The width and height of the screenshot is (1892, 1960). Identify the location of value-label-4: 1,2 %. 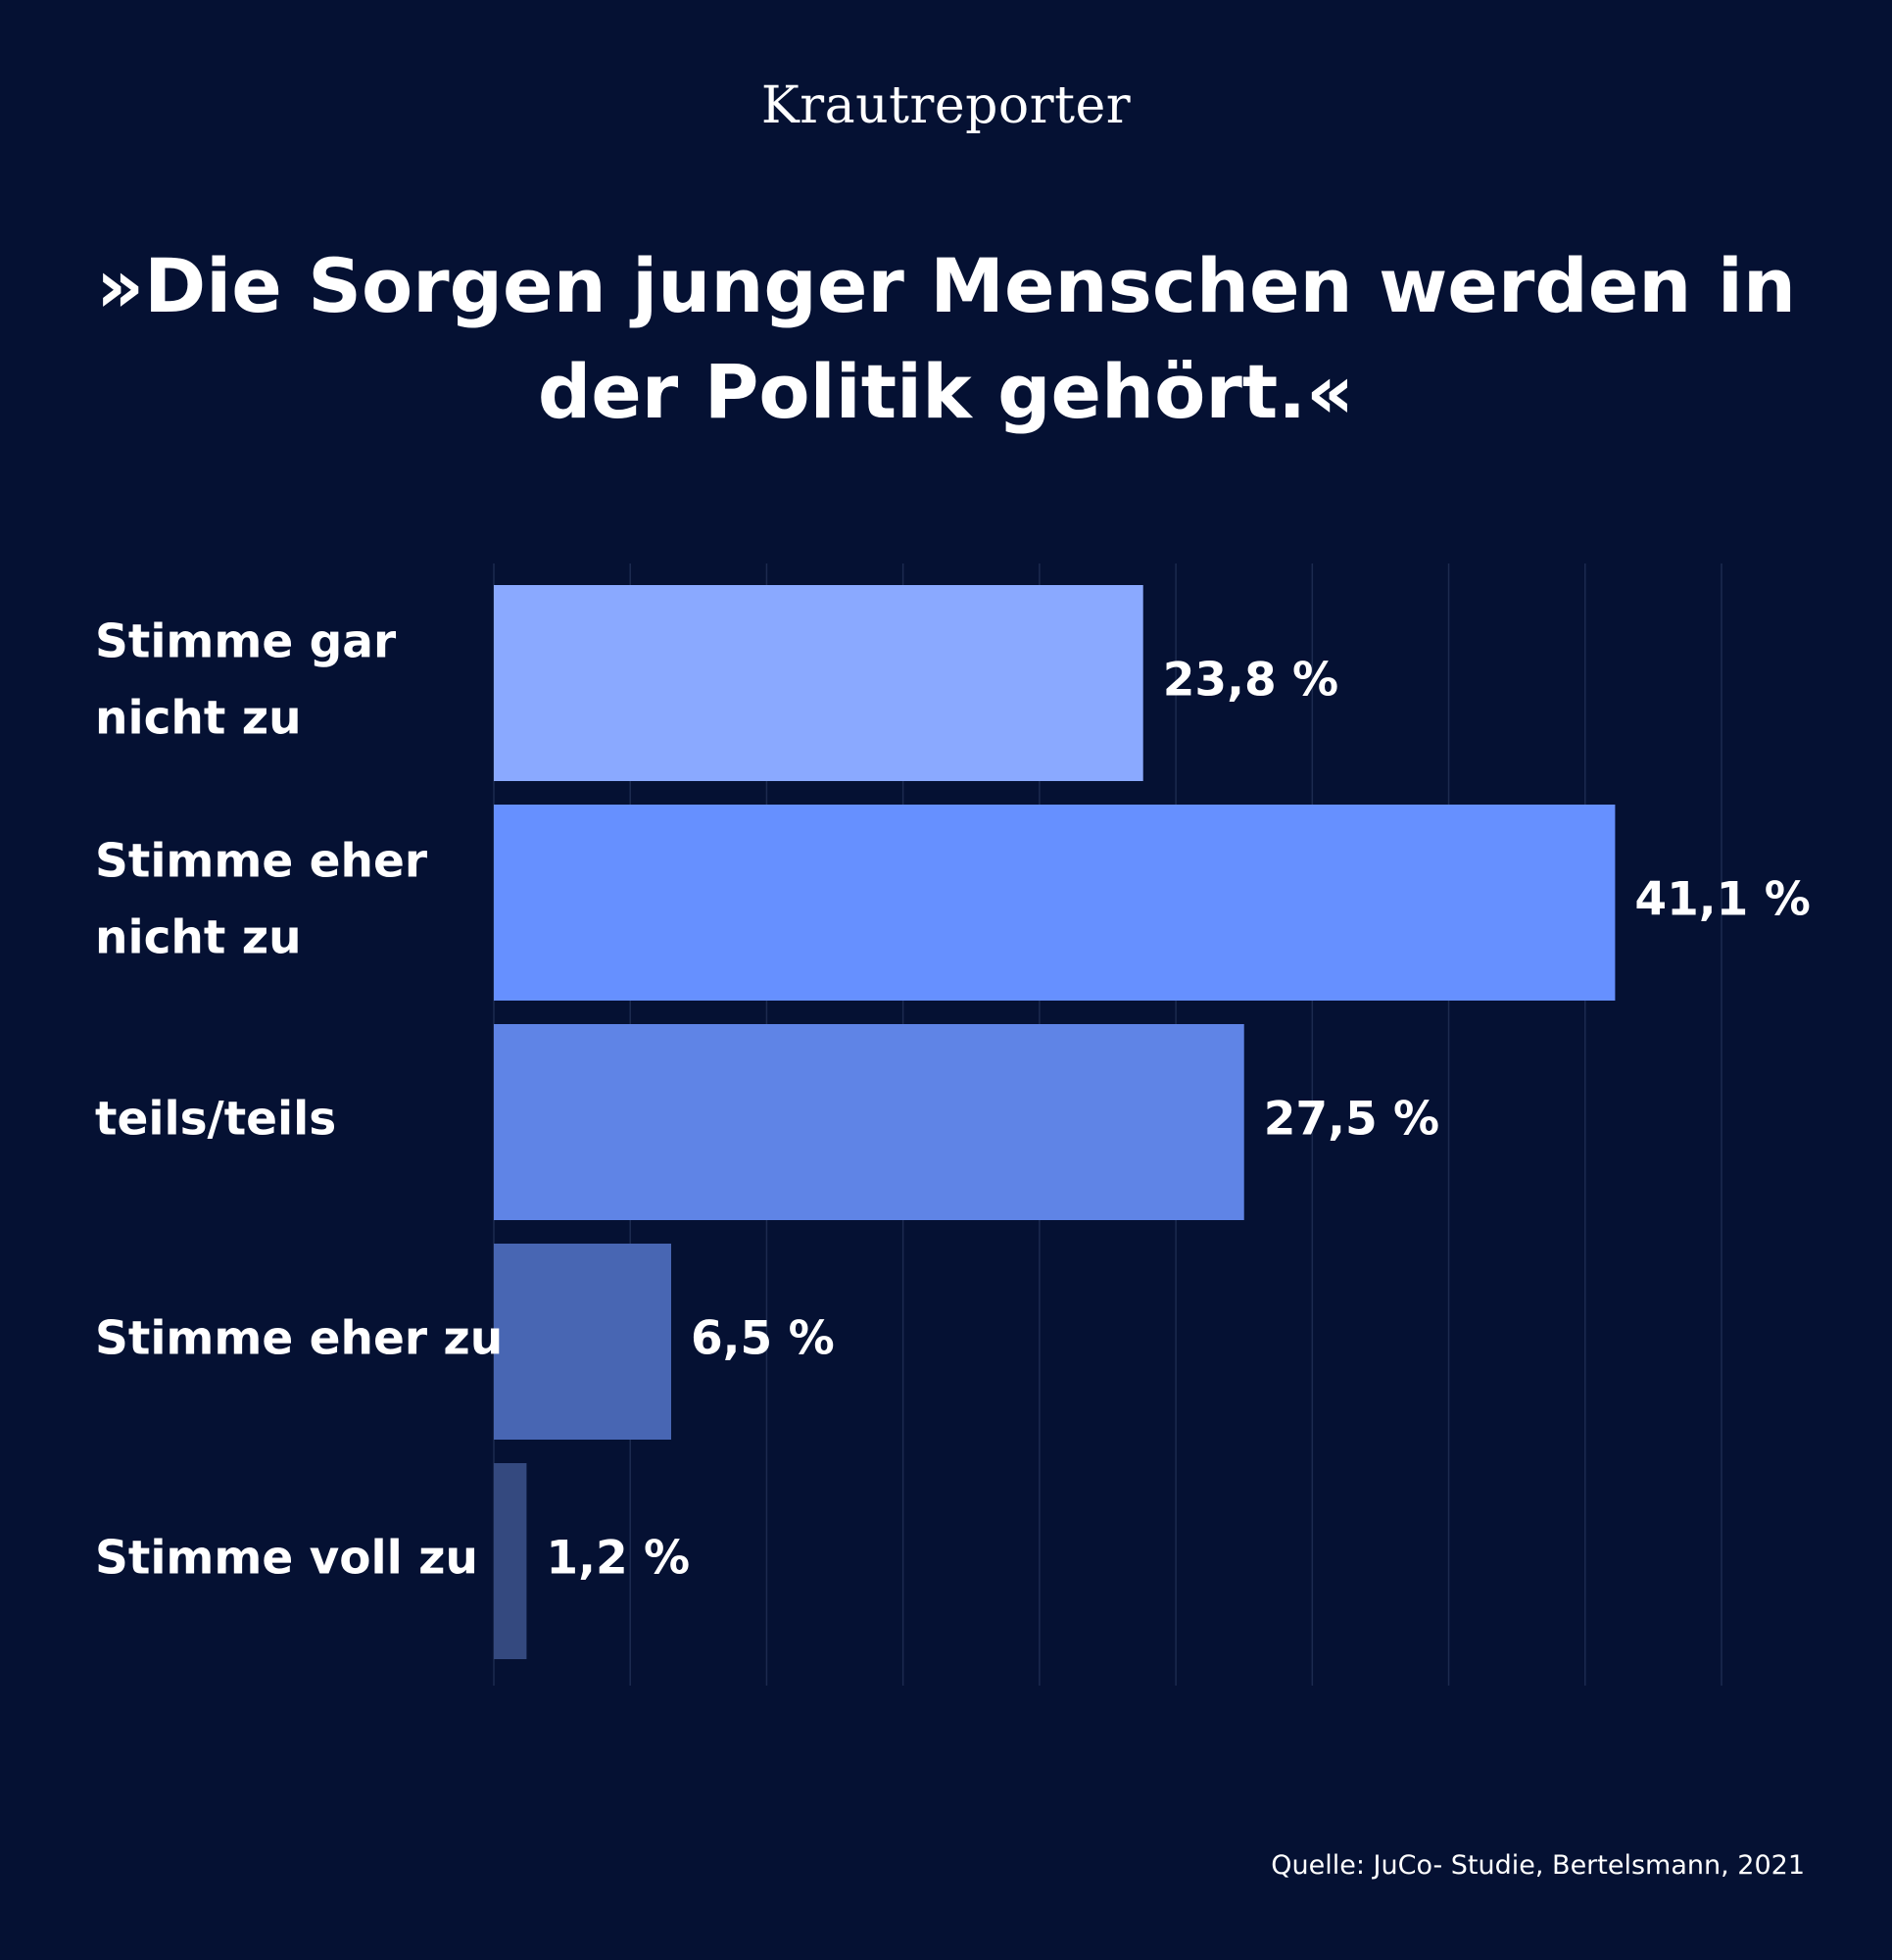
(618, 1559).